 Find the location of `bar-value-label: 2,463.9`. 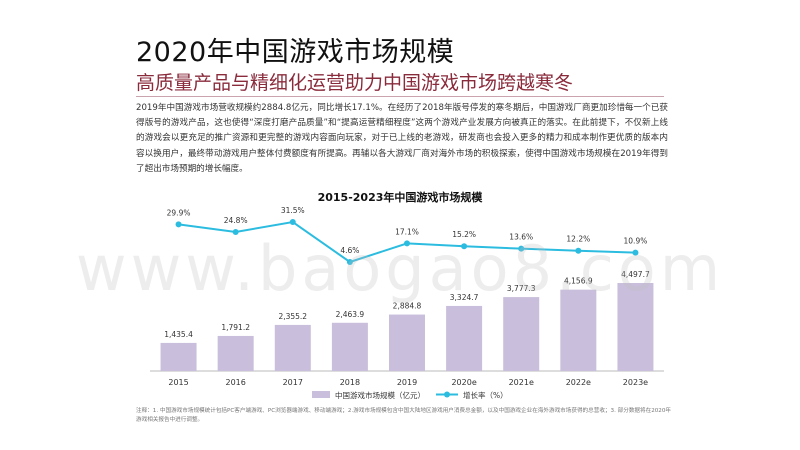

bar-value-label: 2,463.9 is located at coordinates (350, 314).